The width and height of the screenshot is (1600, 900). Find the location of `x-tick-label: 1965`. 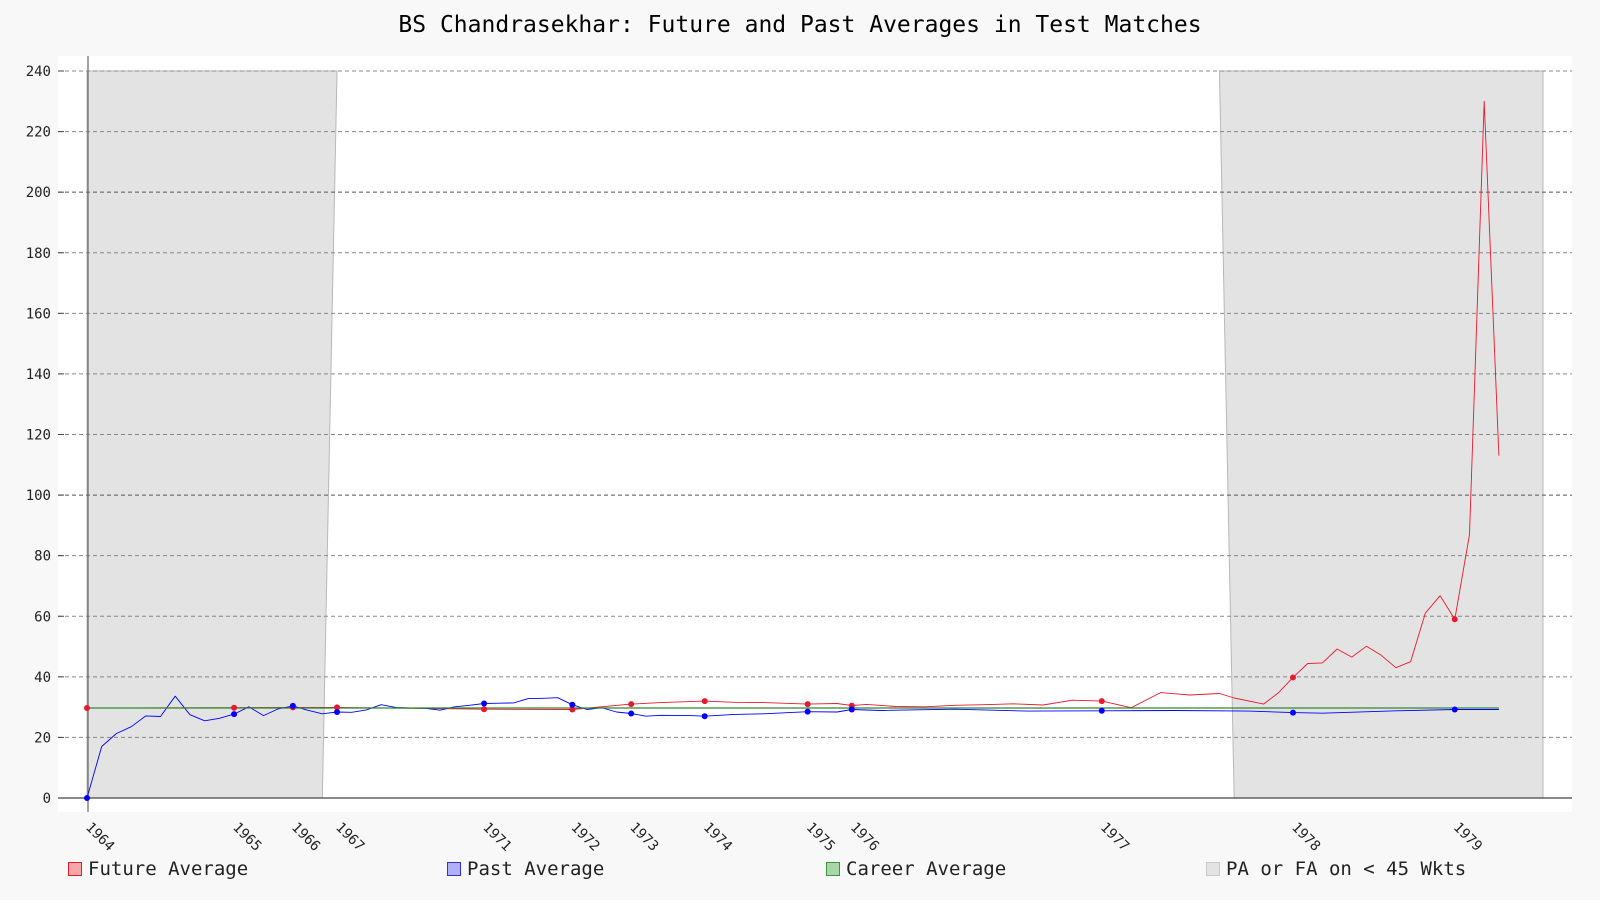

x-tick-label: 1965 is located at coordinates (246, 837).